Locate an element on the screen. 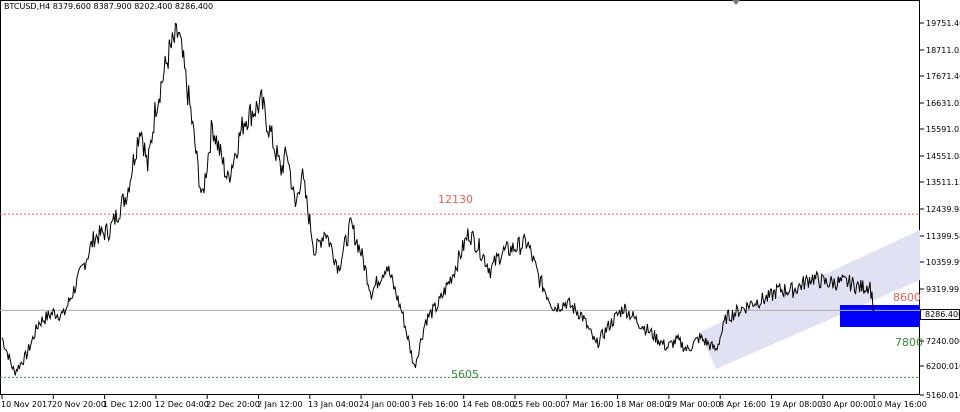  time-tick-label: 7 Mar 16:00 is located at coordinates (589, 404).